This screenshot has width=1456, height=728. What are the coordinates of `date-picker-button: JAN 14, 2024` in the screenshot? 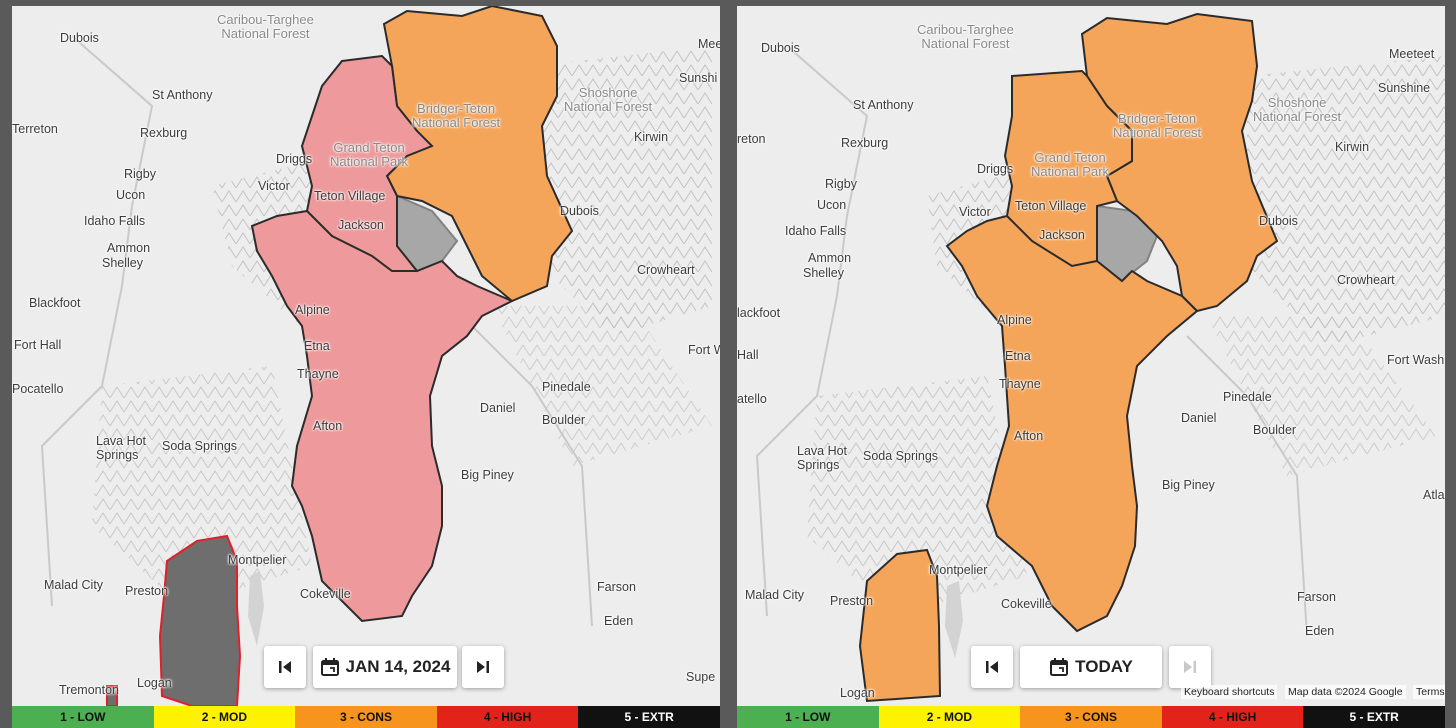 It's located at (385, 667).